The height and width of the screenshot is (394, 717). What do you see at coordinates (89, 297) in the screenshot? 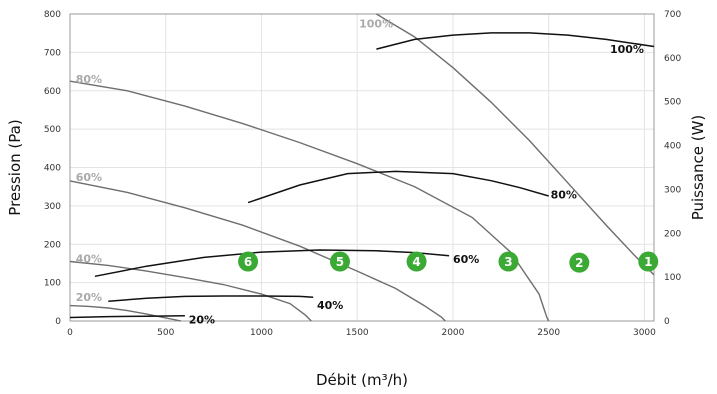
I see `pressure-curve-label: 20%` at bounding box center [89, 297].